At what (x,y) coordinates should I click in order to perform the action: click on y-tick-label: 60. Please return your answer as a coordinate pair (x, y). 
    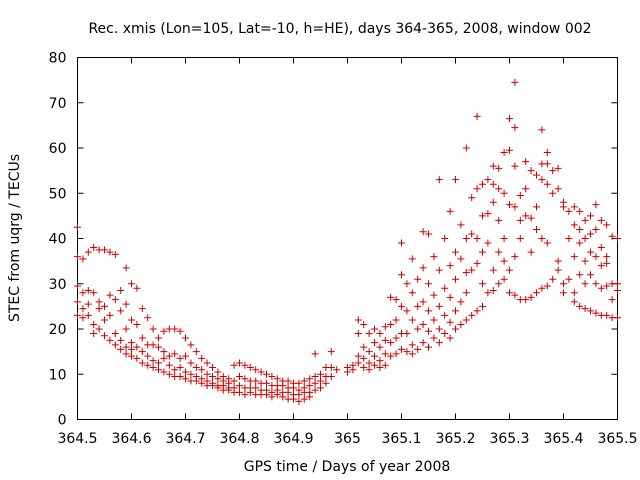
    Looking at the image, I should click on (58, 149).